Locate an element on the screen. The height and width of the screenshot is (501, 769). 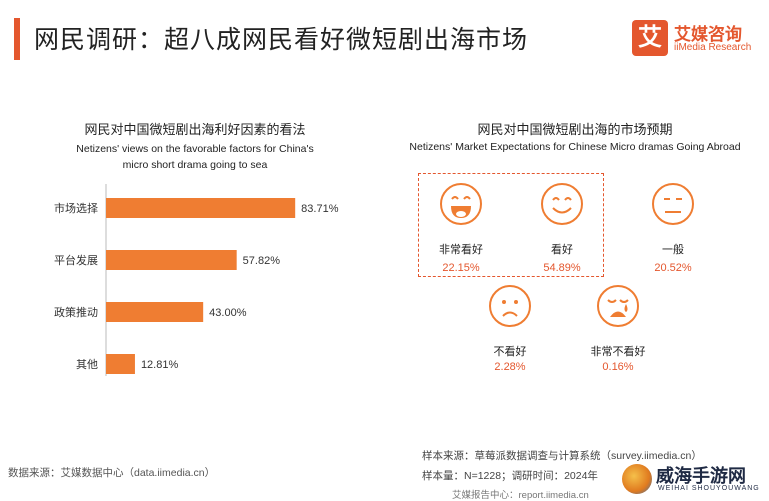
expectation-title: 网民对中国微短剧出海的市场预期 is located at coordinates (575, 129).